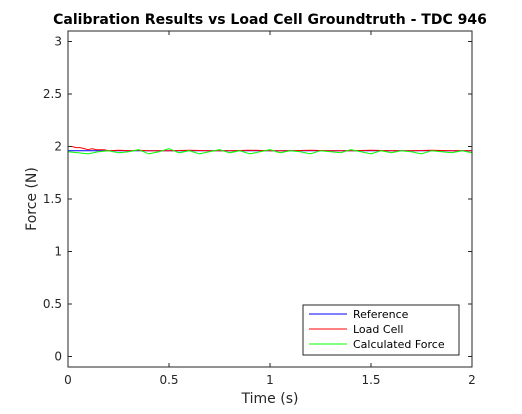  Describe the element at coordinates (58, 357) in the screenshot. I see `y-tick-label: 0` at that location.